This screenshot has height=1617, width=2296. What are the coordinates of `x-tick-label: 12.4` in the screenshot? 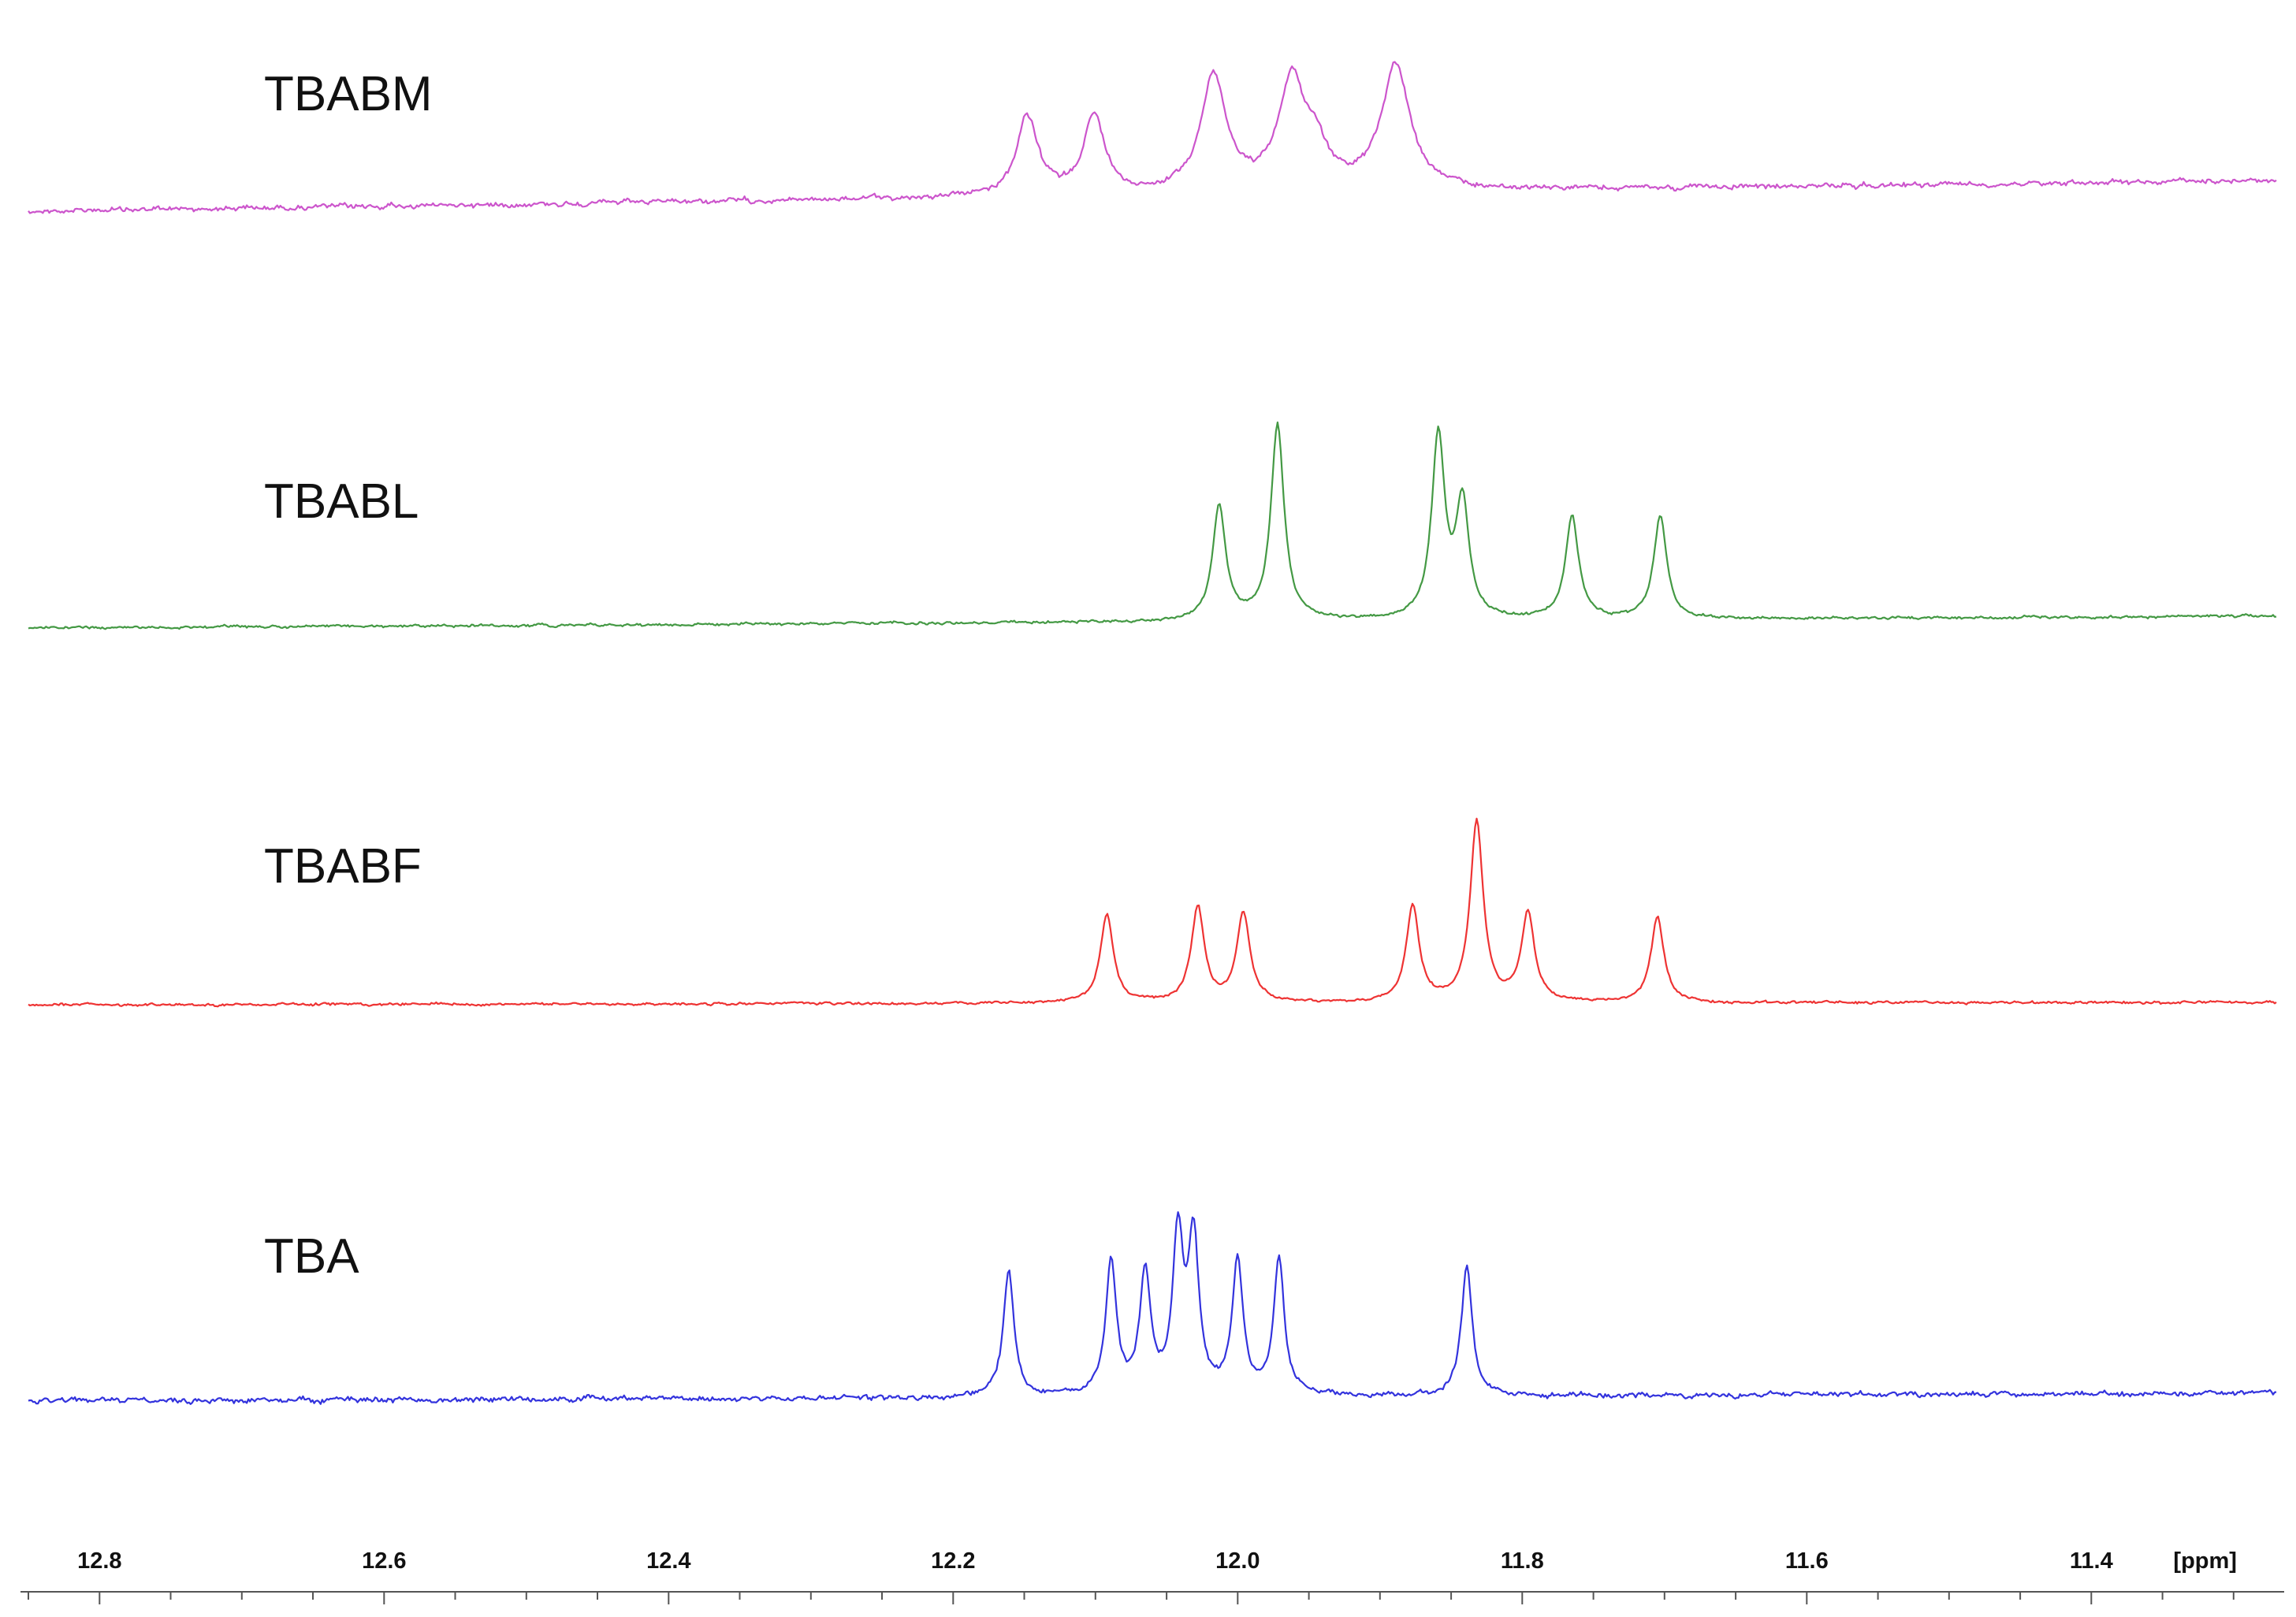 It's located at (668, 1561).